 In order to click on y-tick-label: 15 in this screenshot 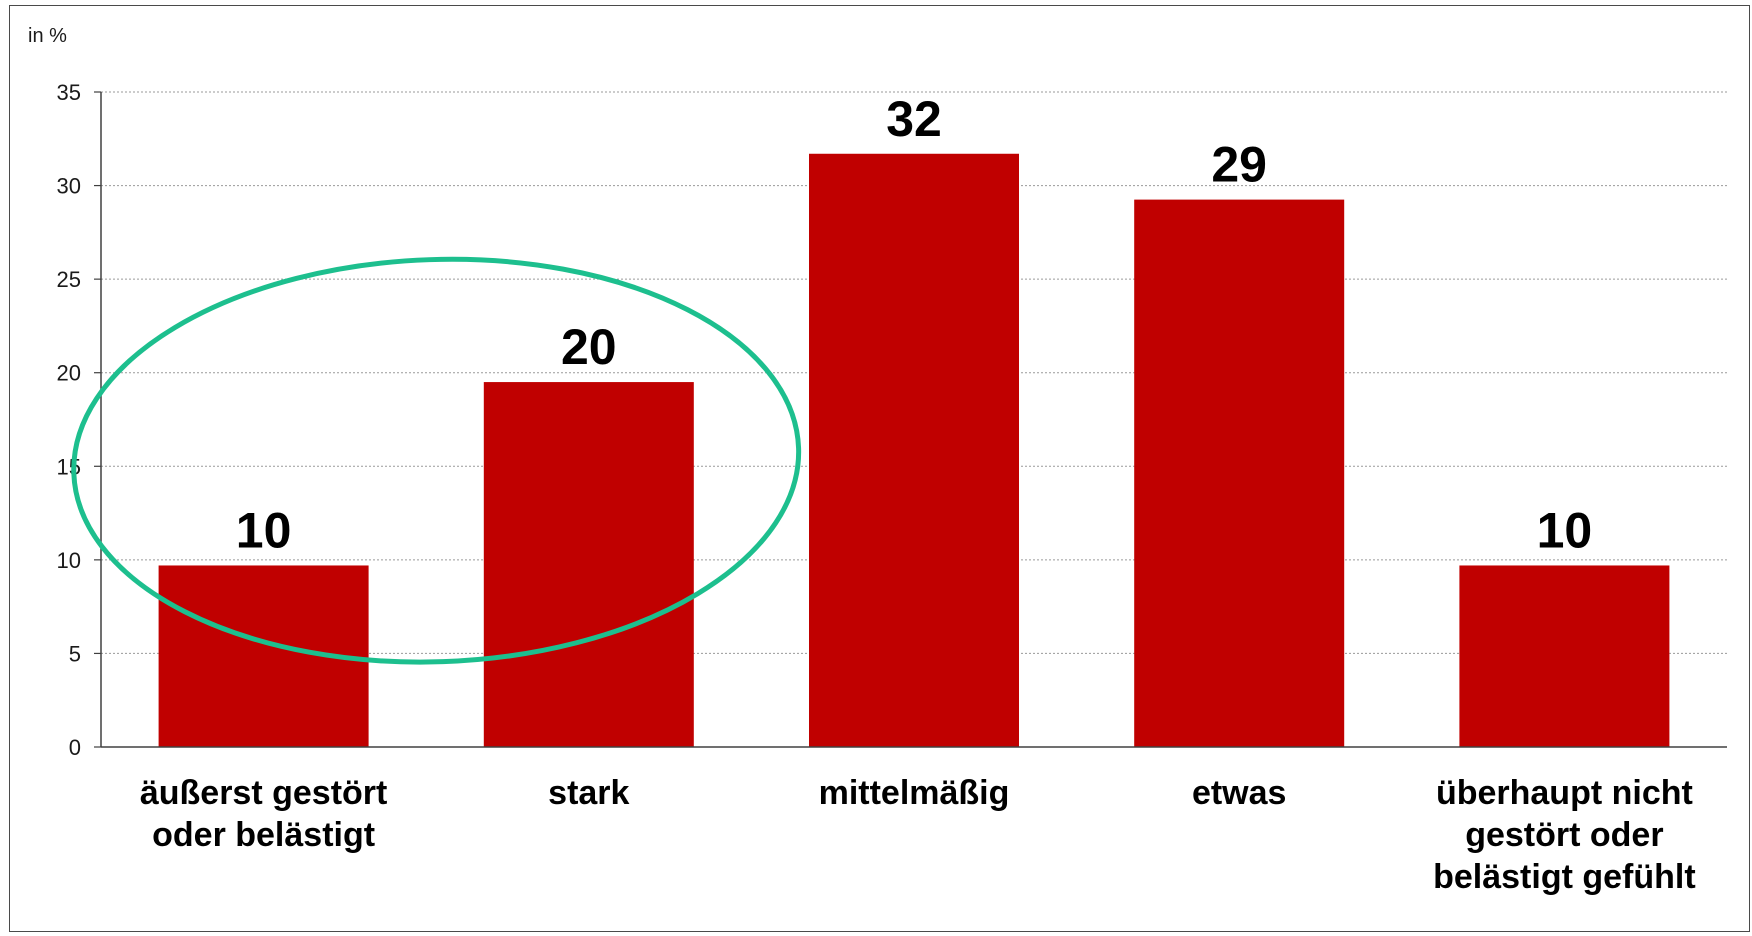, I will do `click(69, 466)`.